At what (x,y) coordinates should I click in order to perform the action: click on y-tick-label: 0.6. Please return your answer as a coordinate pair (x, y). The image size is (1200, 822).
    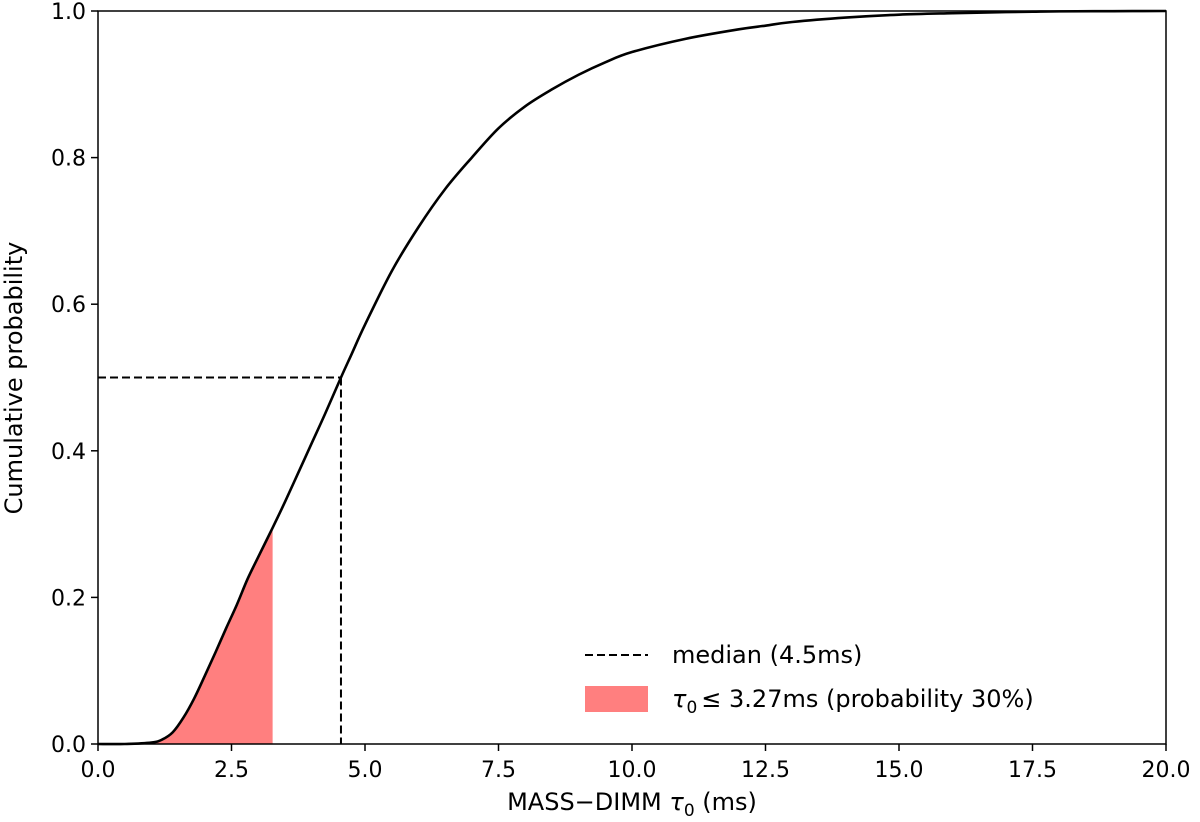
    Looking at the image, I should click on (68, 305).